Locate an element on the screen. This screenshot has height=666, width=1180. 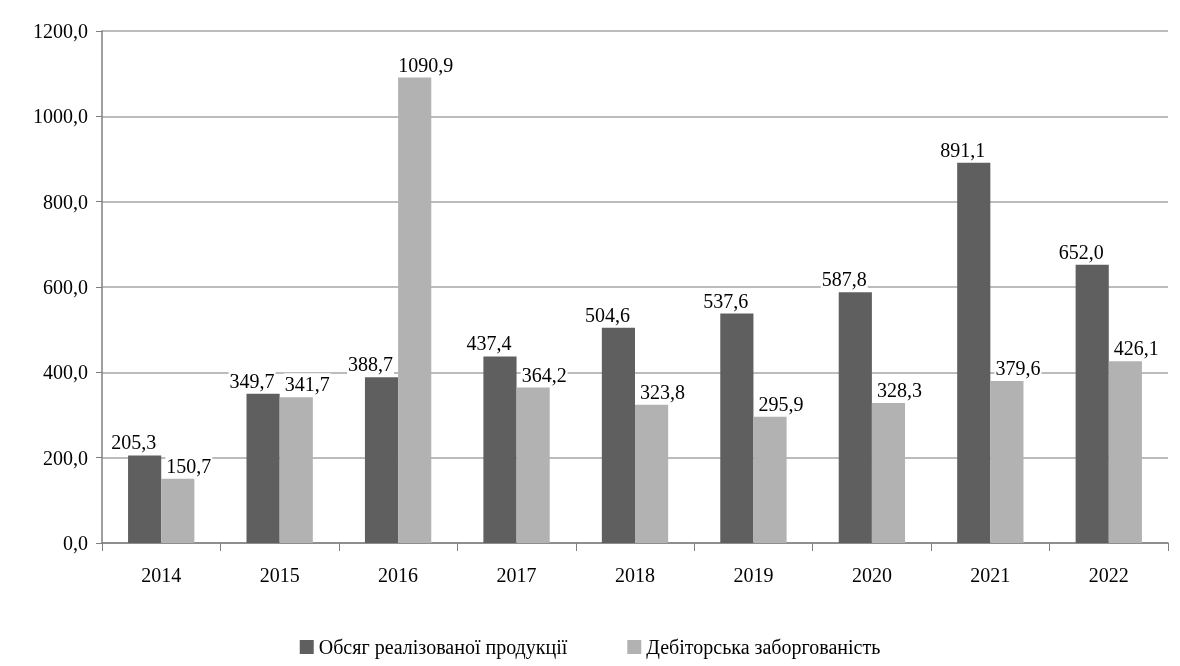
data-label: 388,7 is located at coordinates (371, 364).